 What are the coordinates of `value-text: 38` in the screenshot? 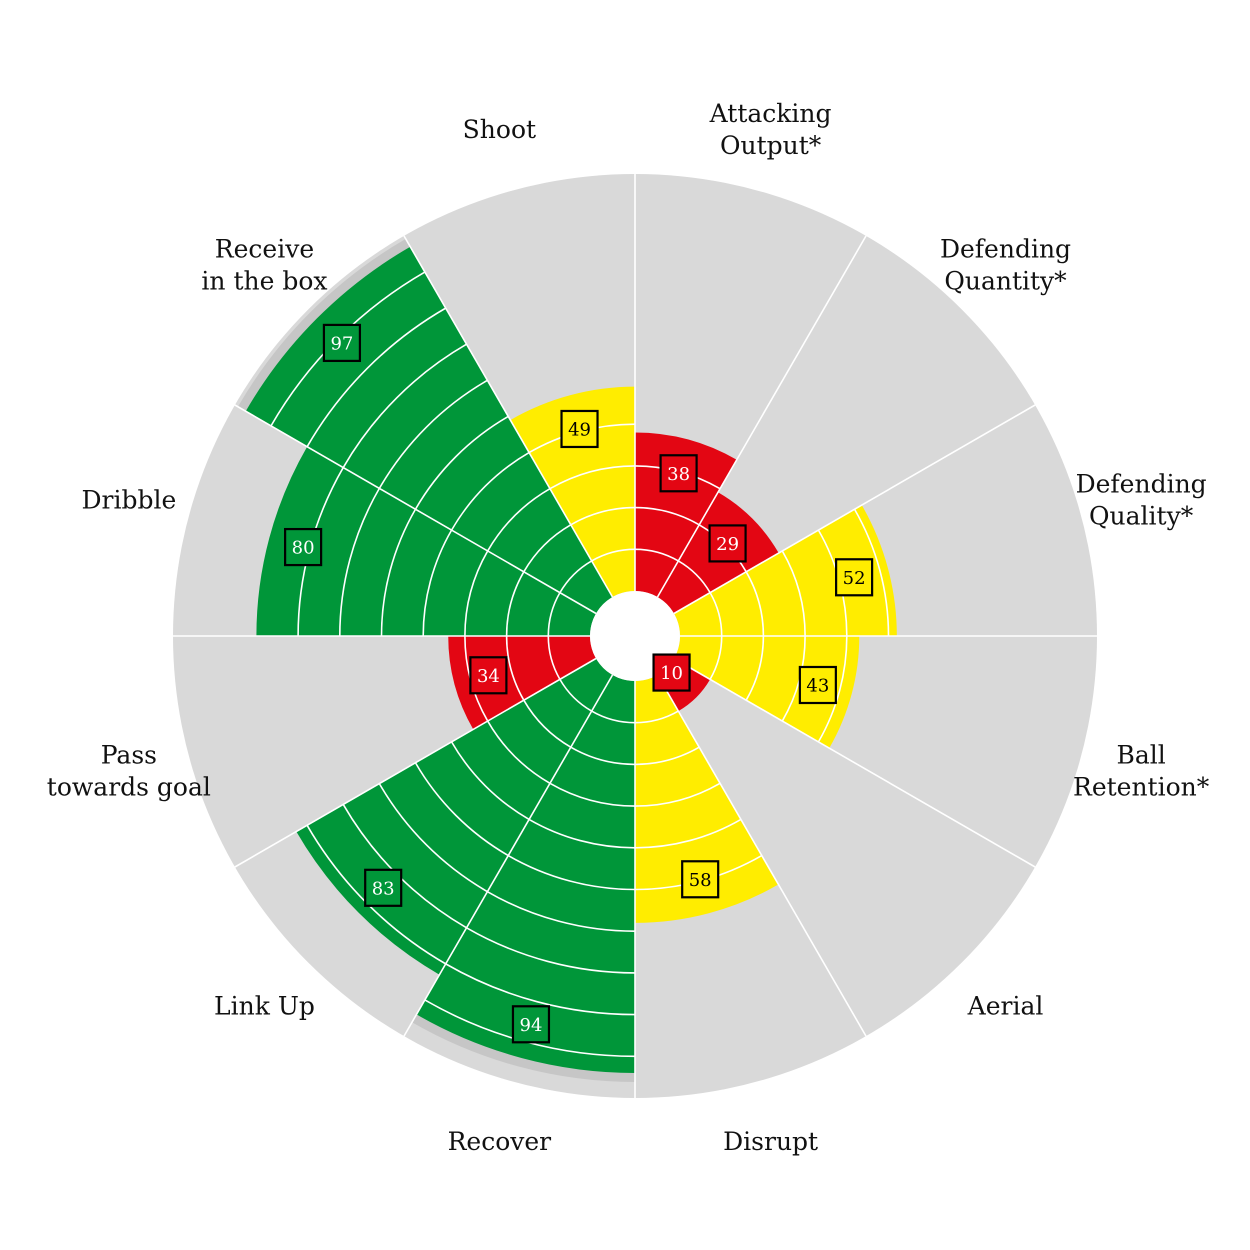 It's located at (678, 474).